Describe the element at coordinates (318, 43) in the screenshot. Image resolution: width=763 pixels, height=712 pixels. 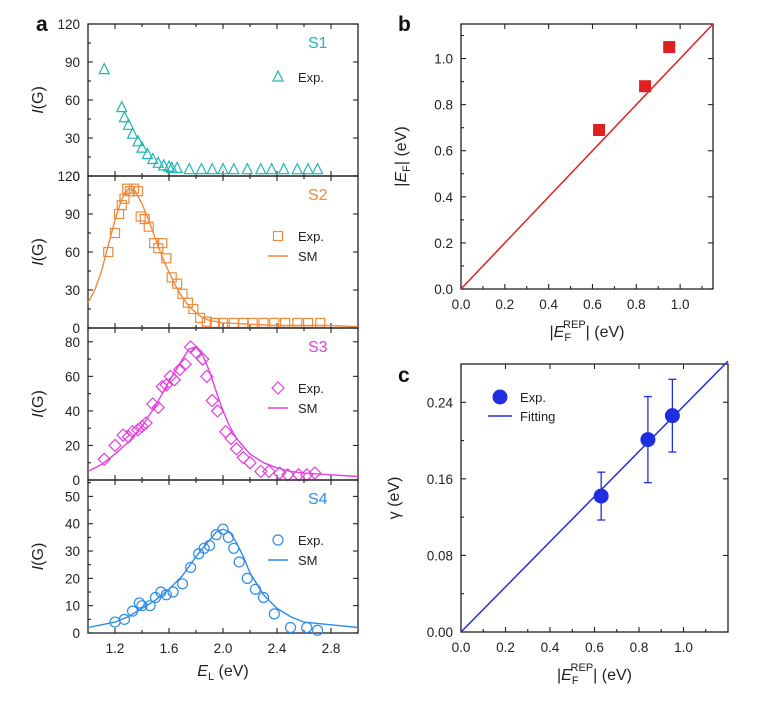
I see `sample-label: S1` at that location.